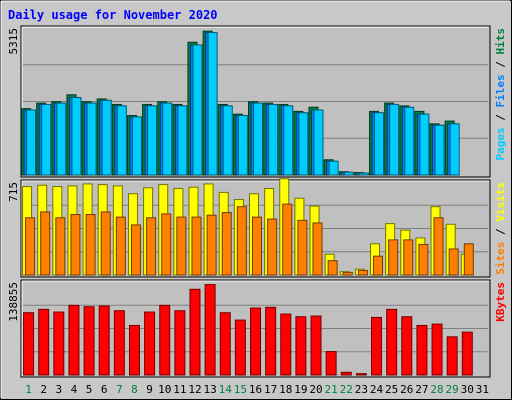  Describe the element at coordinates (406, 389) in the screenshot. I see `x-tick-label: 26` at that location.